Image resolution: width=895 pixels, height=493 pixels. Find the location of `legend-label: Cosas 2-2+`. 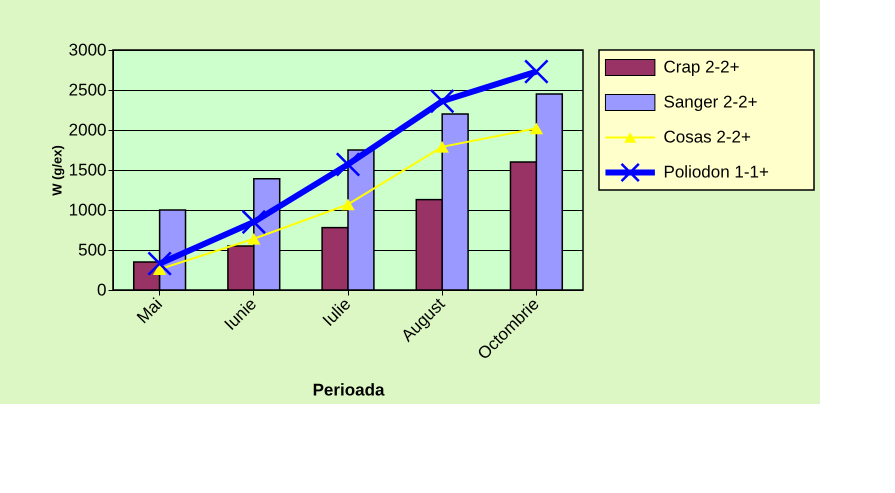

legend-label: Cosas 2-2+ is located at coordinates (707, 137).